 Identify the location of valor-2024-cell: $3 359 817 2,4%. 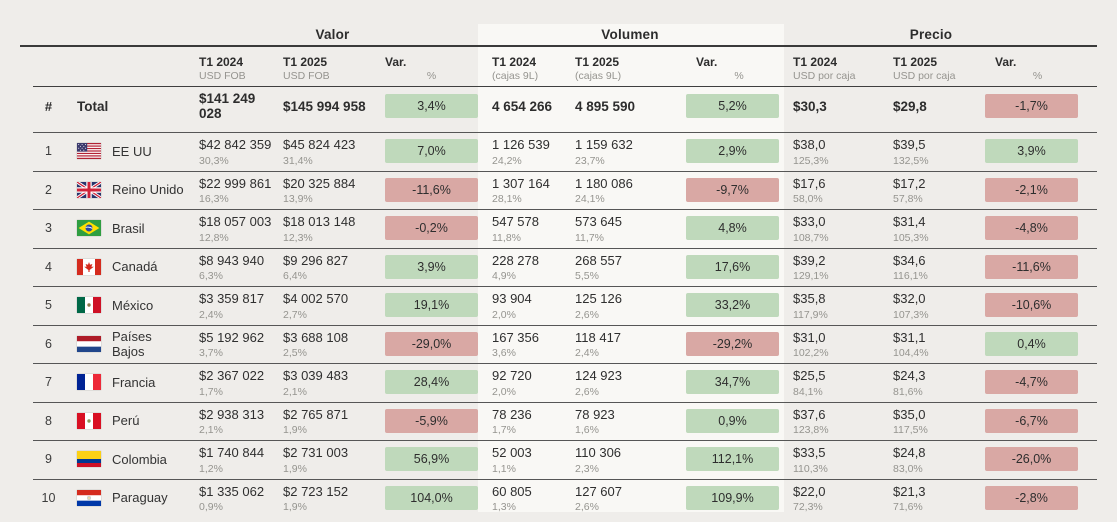
(229, 305).